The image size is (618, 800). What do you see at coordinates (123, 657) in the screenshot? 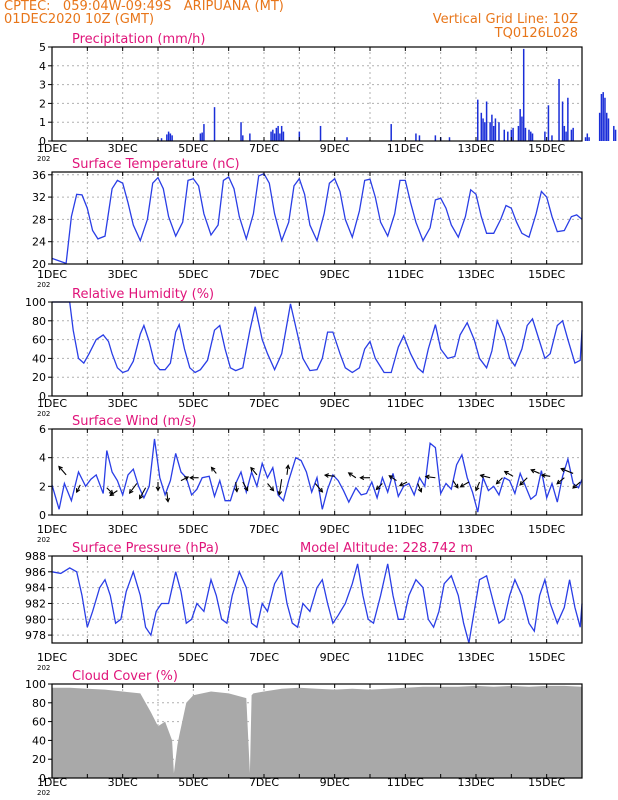
I see `x-tick-label: 3DEC` at bounding box center [123, 657].